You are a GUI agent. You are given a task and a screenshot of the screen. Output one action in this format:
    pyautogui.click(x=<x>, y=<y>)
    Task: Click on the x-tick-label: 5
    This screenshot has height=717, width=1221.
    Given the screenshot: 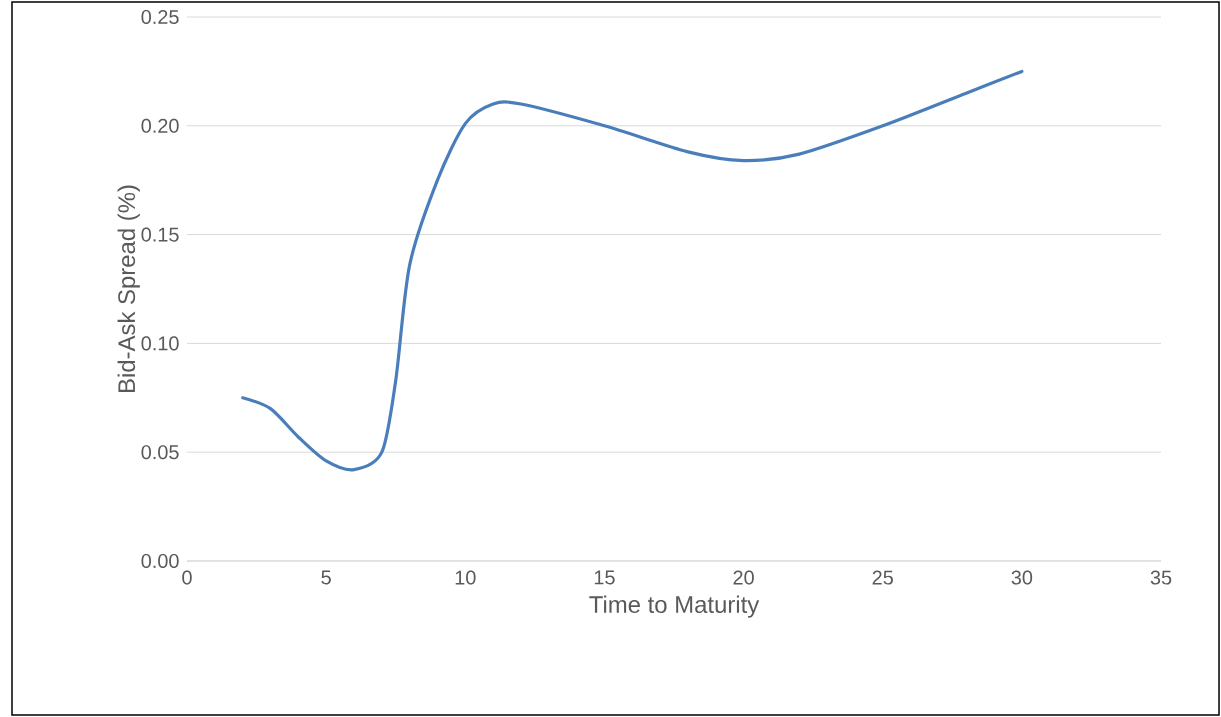 What is the action you would take?
    pyautogui.click(x=326, y=577)
    